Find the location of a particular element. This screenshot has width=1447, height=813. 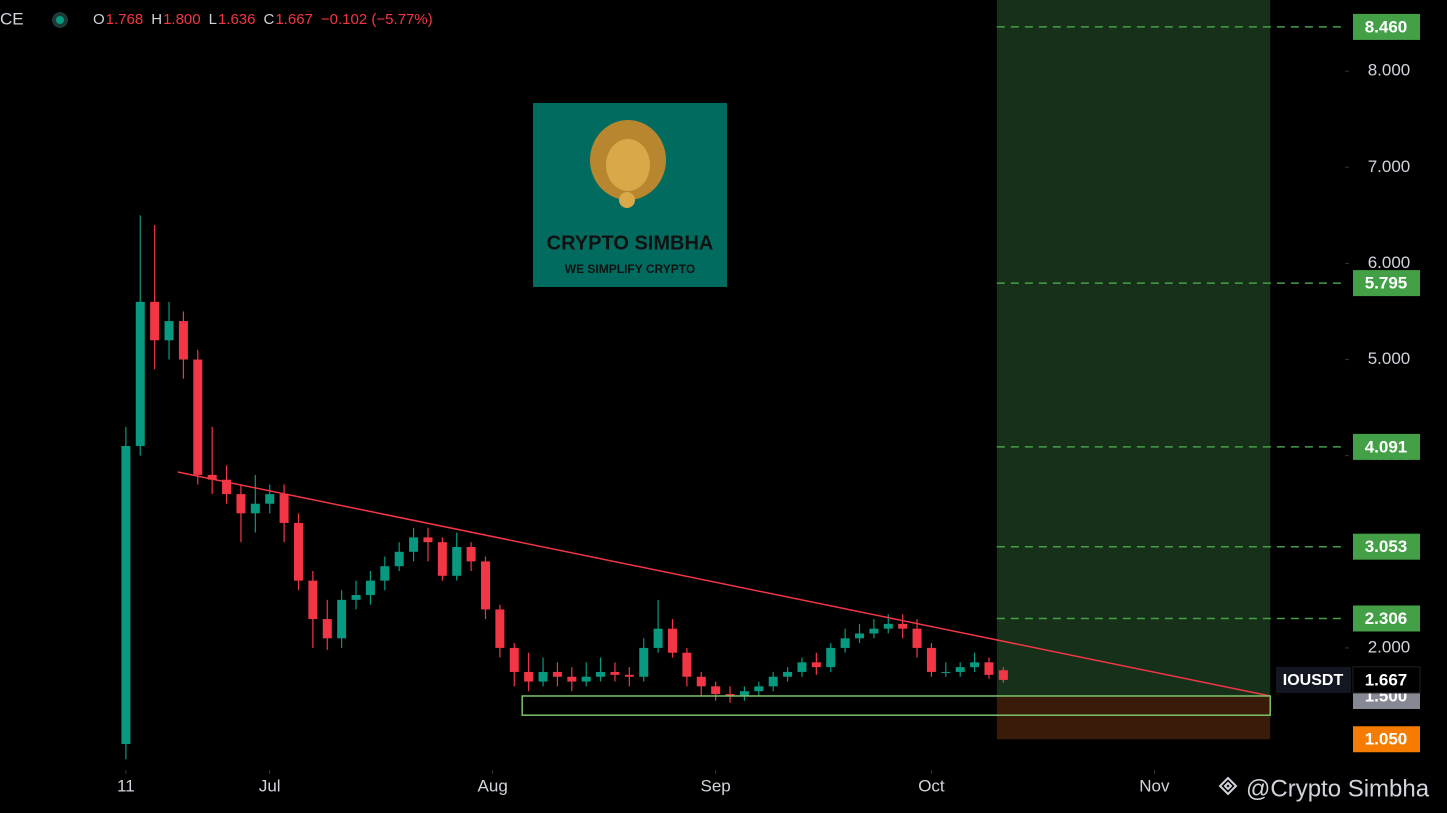

x-tick-label: Nov is located at coordinates (1154, 785).